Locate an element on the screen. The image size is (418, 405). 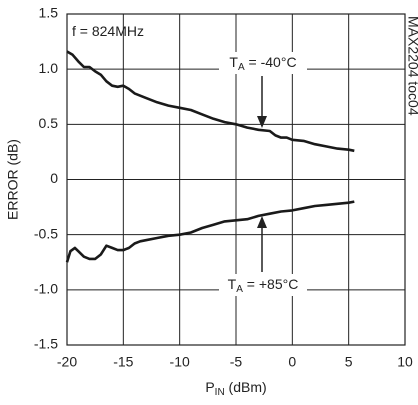
y-tick-label: 0 is located at coordinates (54, 178).